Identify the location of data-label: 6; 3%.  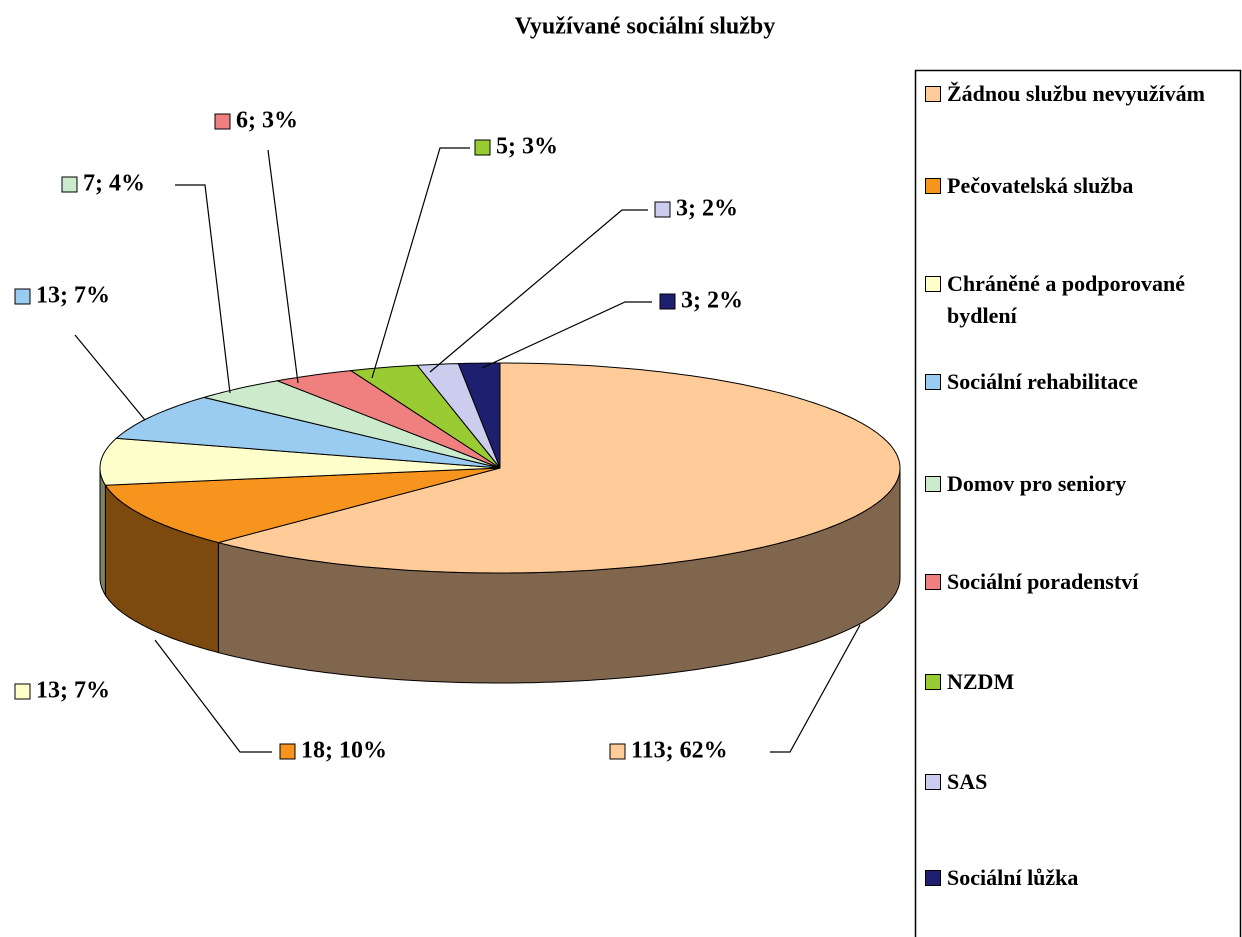
(267, 121).